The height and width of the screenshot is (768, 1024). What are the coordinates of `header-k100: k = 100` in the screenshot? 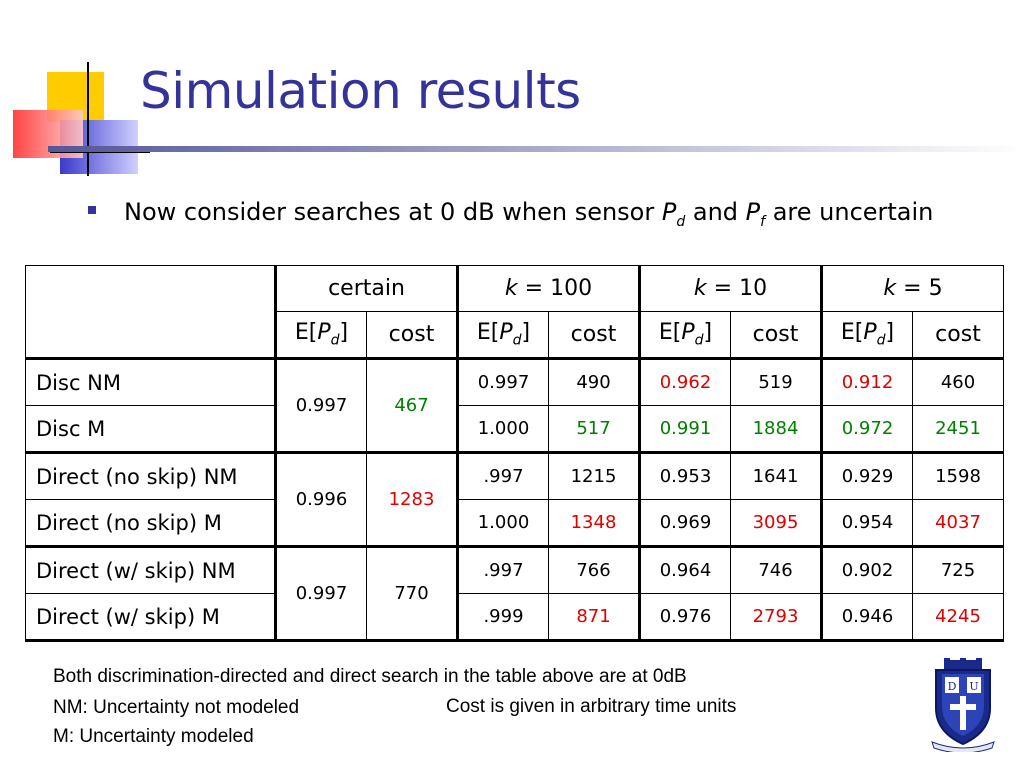 It's located at (549, 288).